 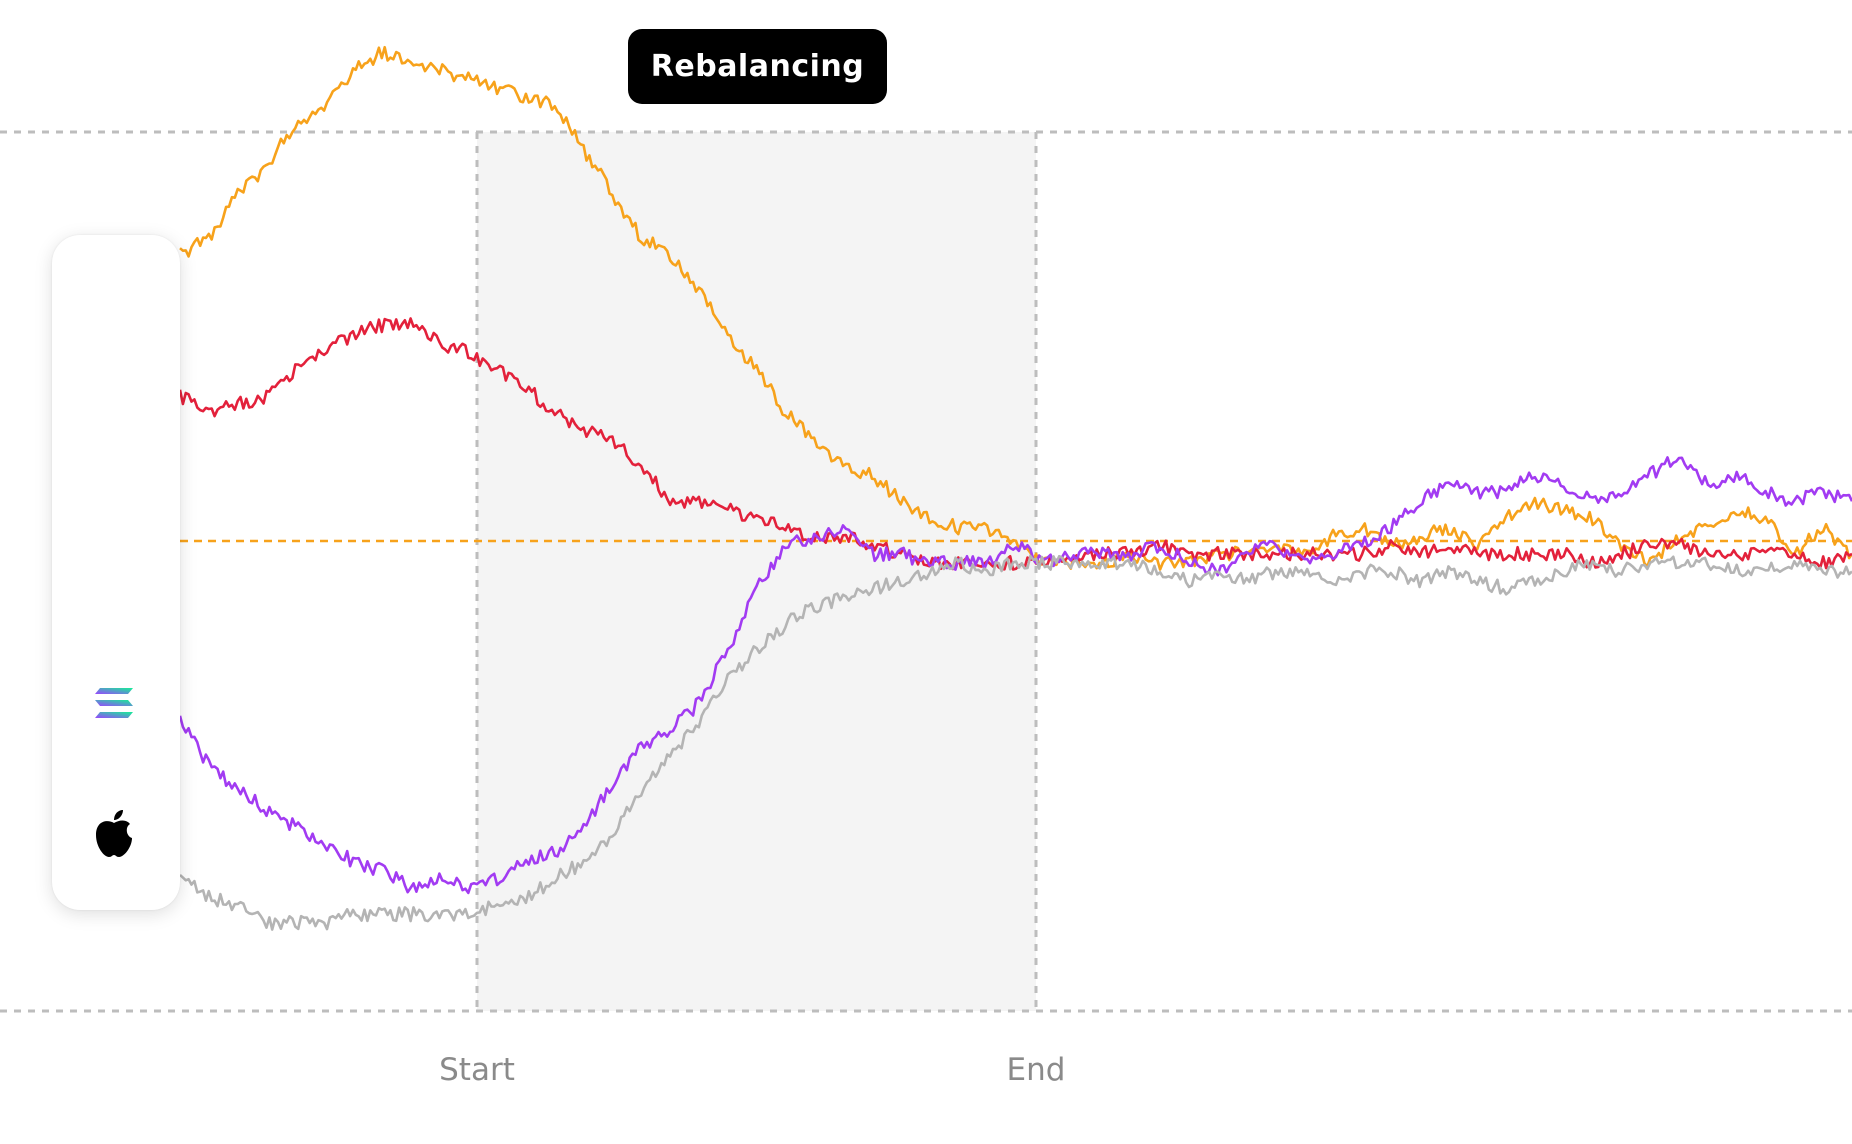 I want to click on legend-tile-bitcoin, so click(x=114, y=308).